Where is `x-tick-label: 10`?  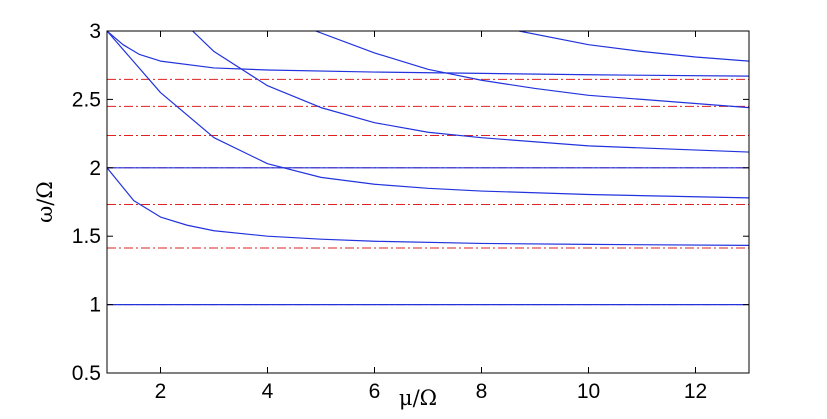 x-tick-label: 10 is located at coordinates (588, 391).